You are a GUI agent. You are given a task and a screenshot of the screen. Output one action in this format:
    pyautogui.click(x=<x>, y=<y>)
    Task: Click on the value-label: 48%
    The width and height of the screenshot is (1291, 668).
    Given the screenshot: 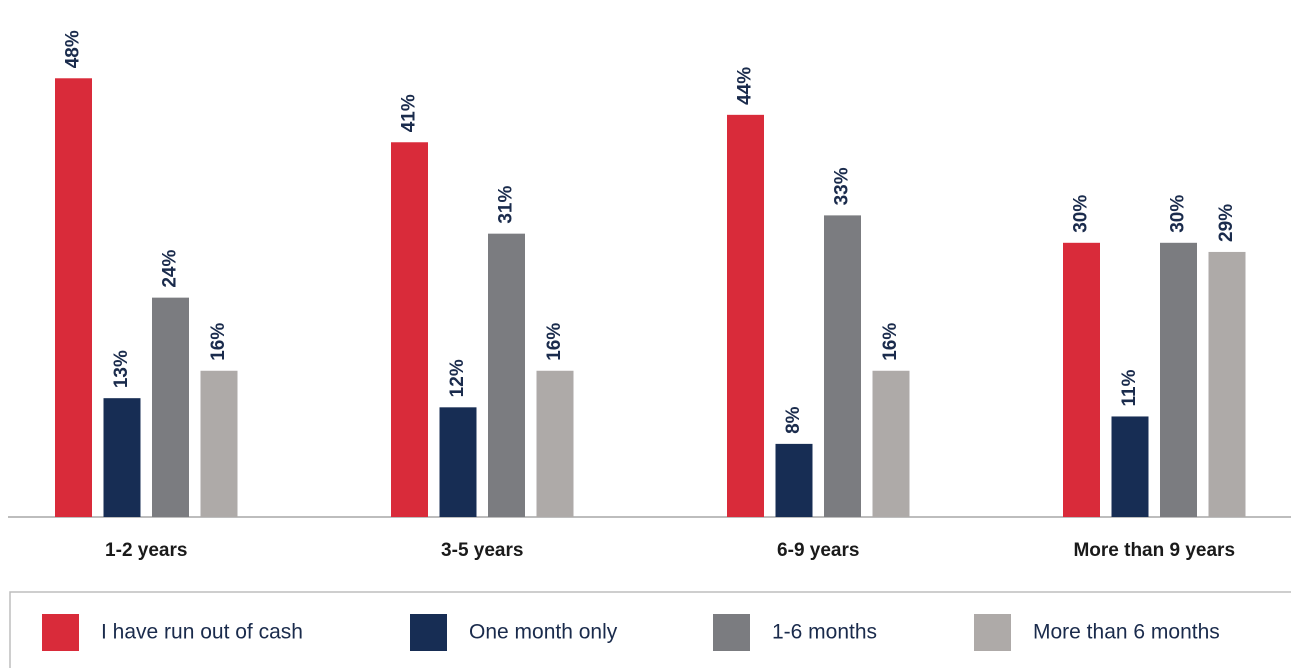 What is the action you would take?
    pyautogui.click(x=73, y=49)
    